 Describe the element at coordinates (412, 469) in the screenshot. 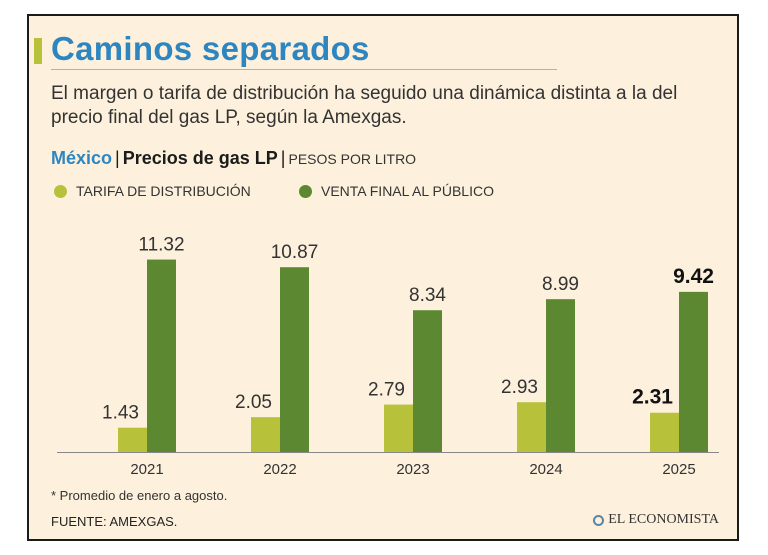

I see `x-tick-label-2023: 2023` at that location.